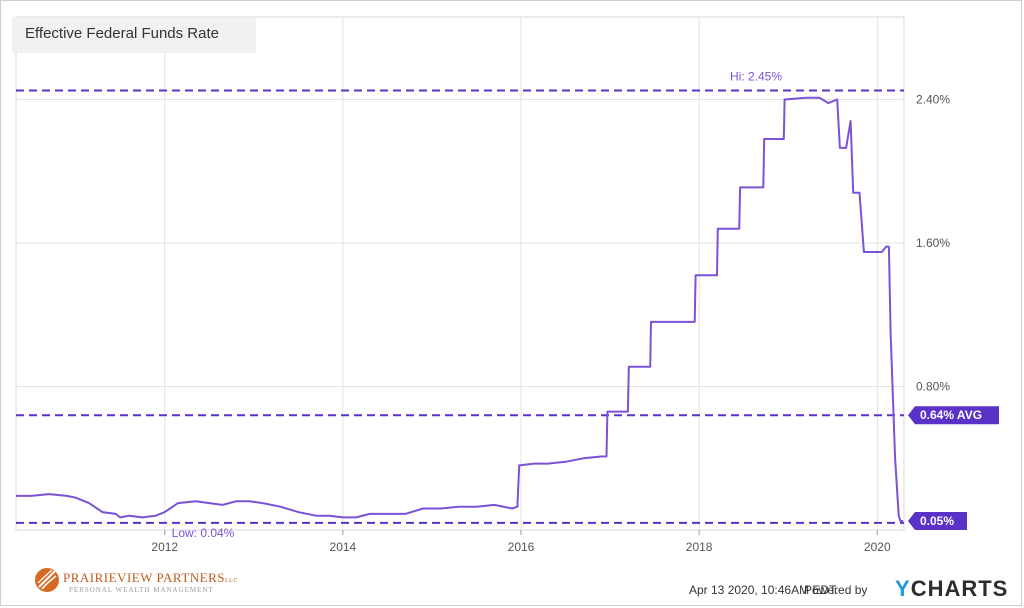 This screenshot has height=608, width=1024. I want to click on footer-powered-by: Powered by, so click(836, 590).